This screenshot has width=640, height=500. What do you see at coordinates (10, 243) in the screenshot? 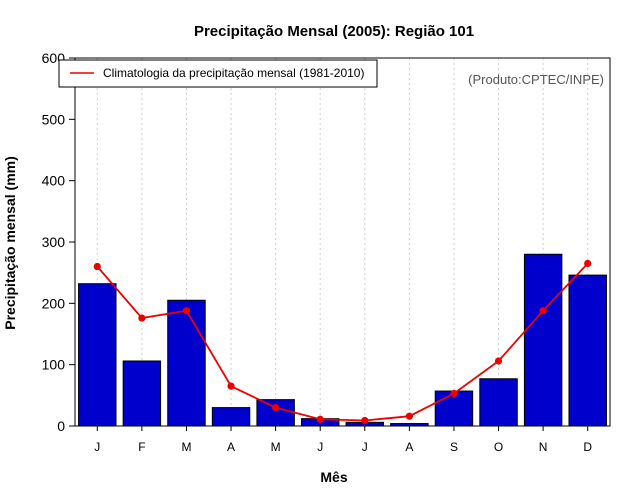
I see `y-axis-label: Precipitação mensal (mm)` at bounding box center [10, 243].